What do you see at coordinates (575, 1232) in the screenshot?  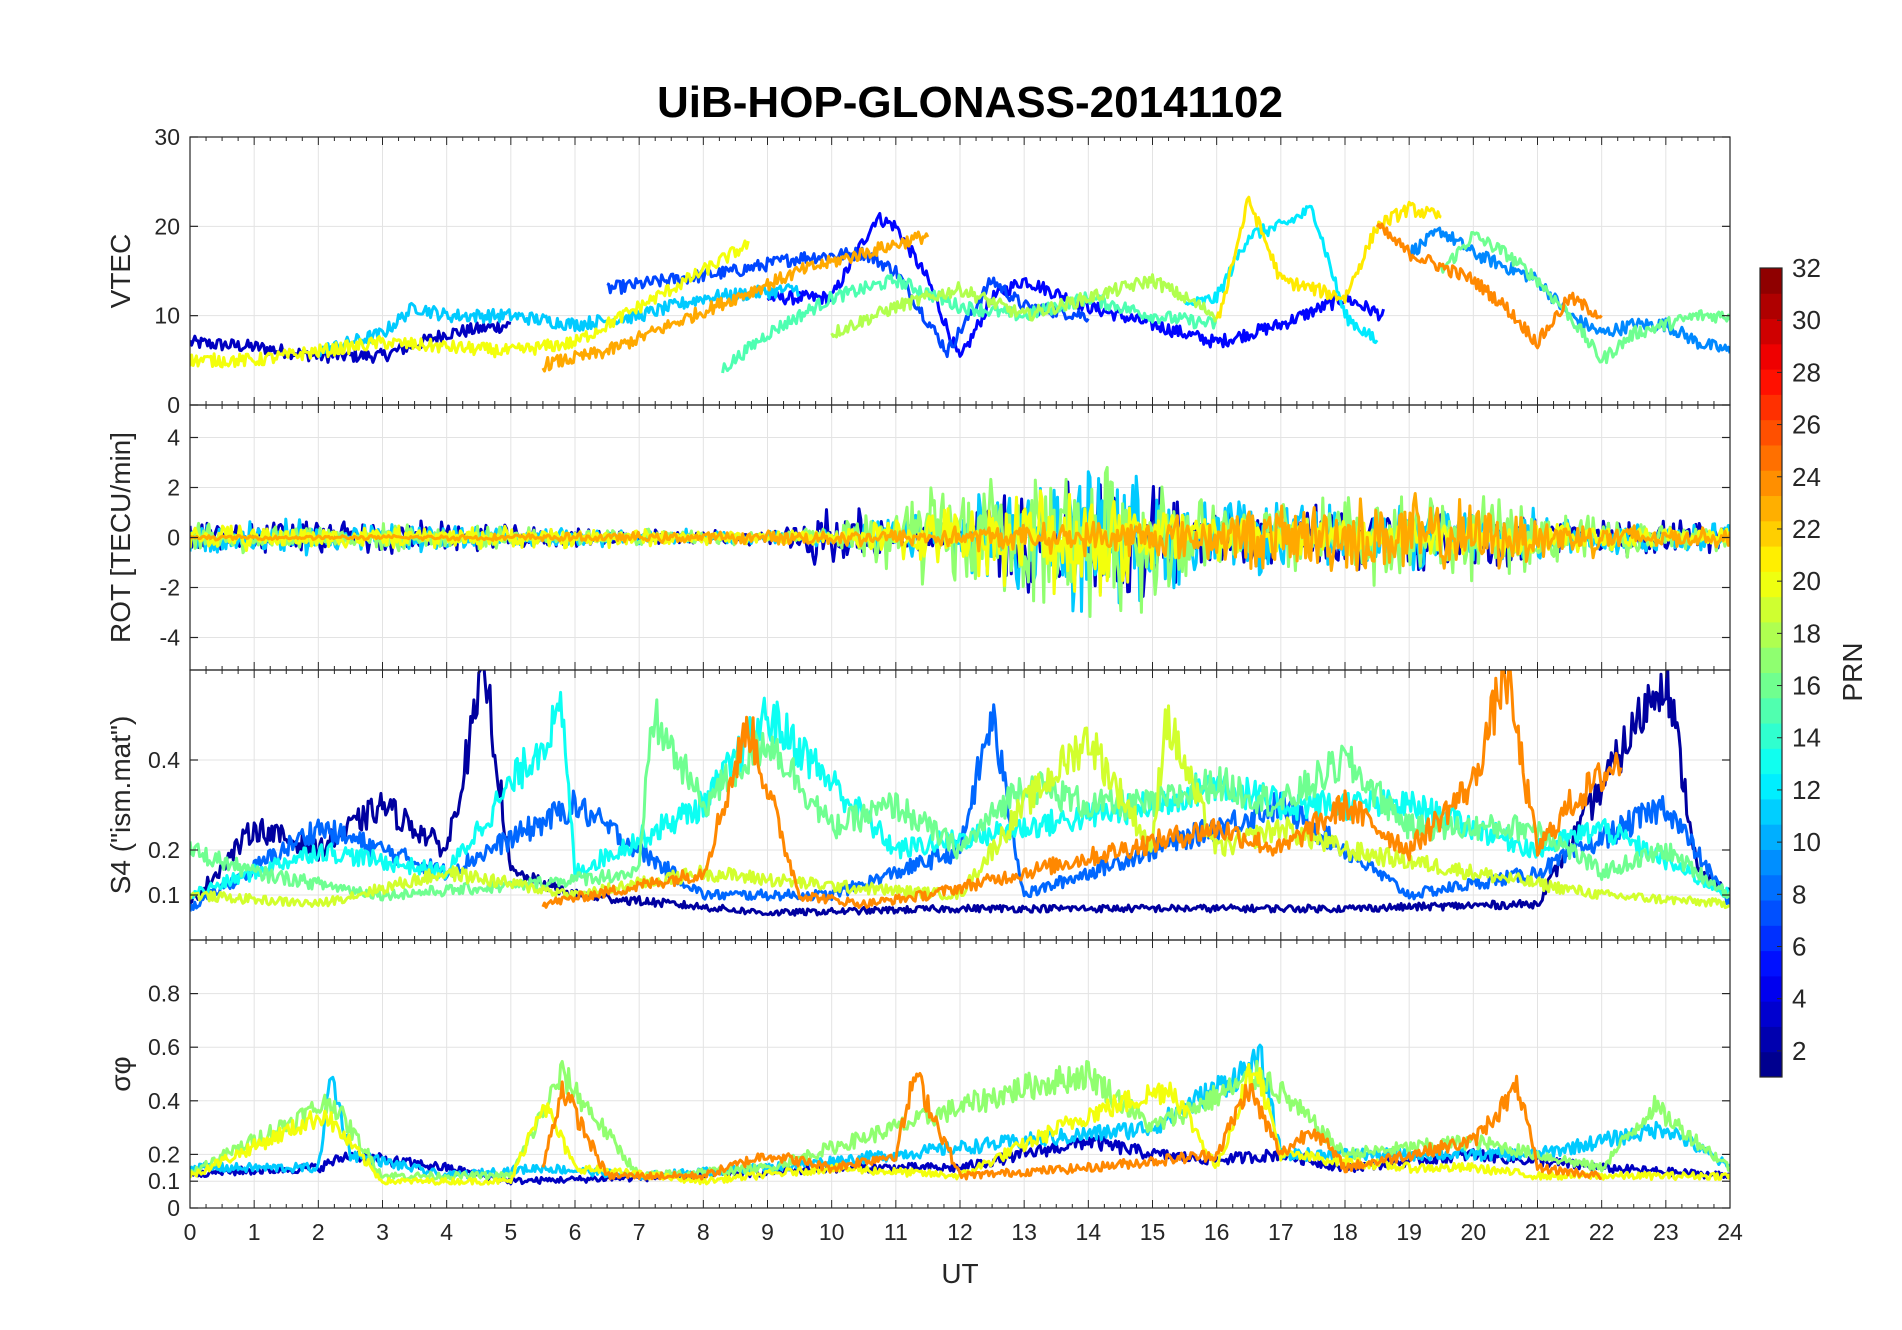 I see `x-tick-label: 6` at bounding box center [575, 1232].